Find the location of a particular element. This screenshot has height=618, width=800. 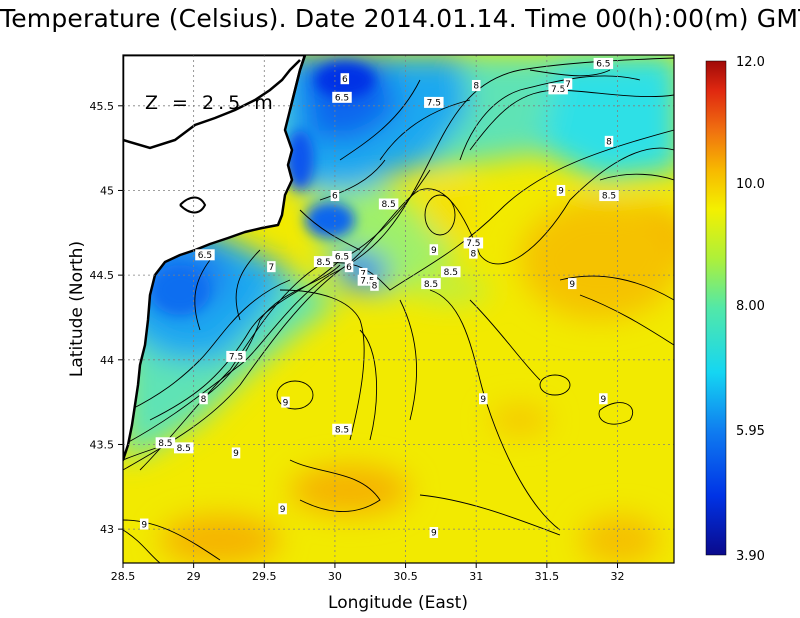

colorbar-tick-label: 10.0 is located at coordinates (750, 184).